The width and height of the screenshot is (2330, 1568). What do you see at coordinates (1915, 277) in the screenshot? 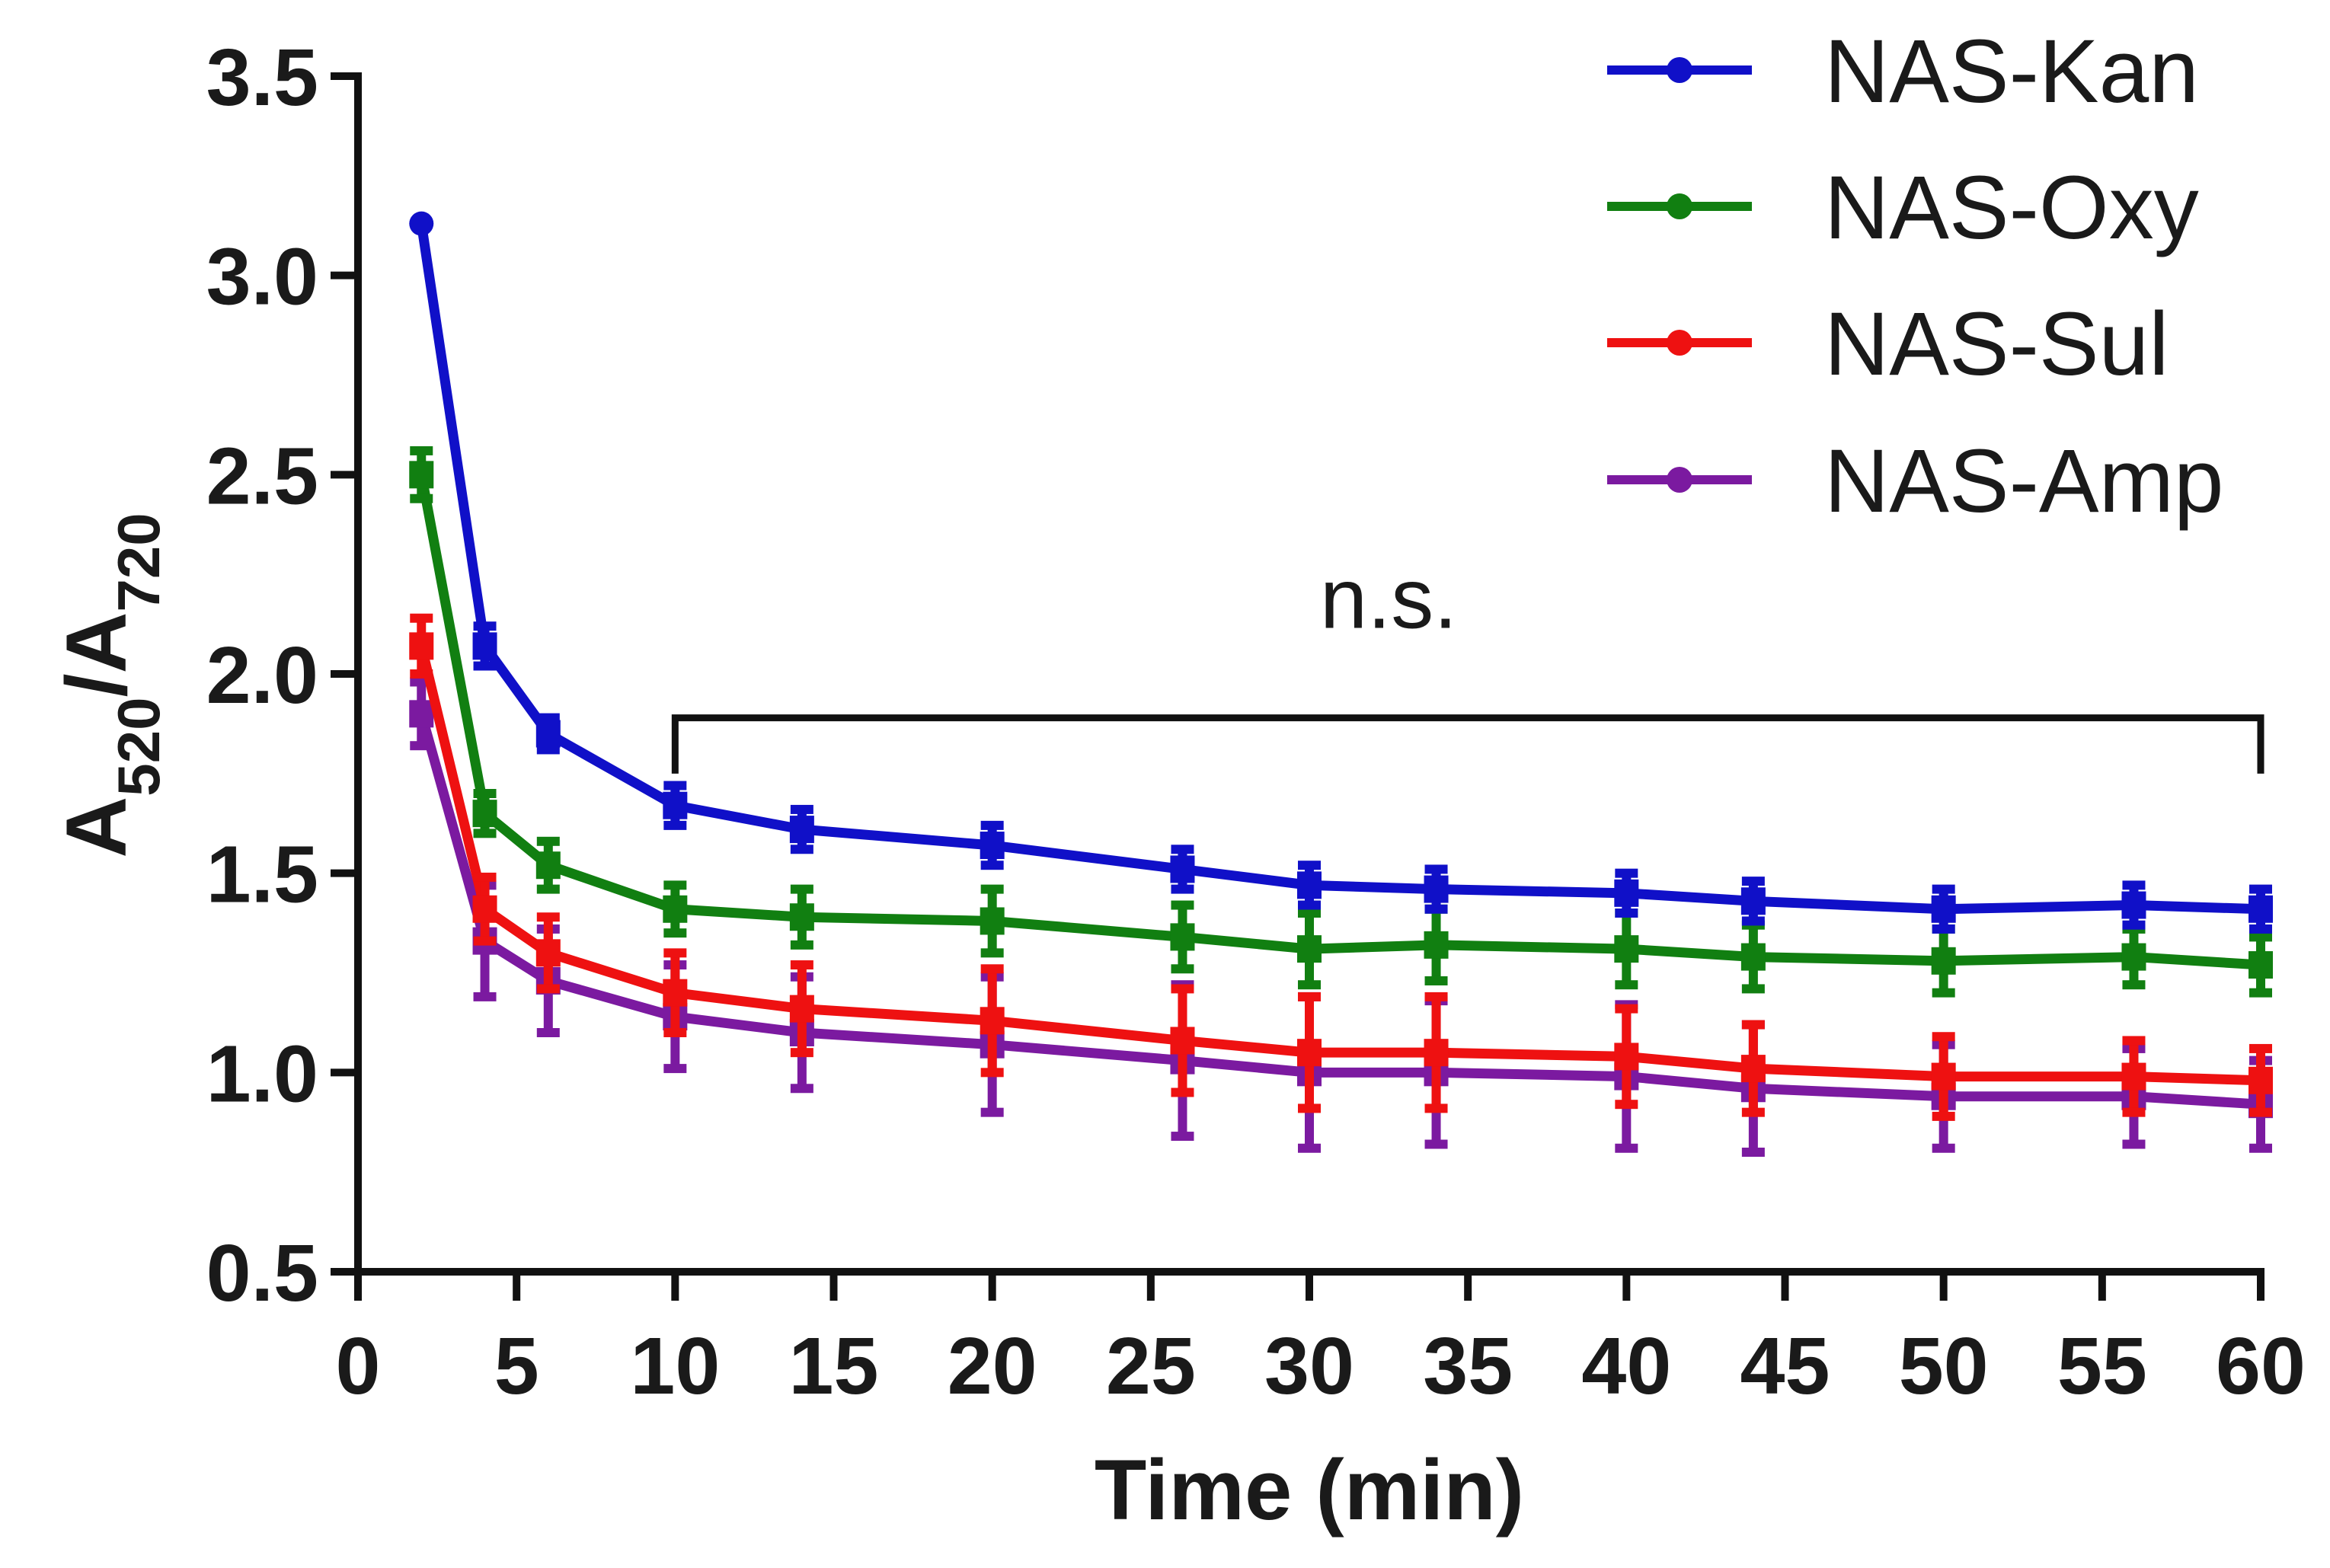
I see `legend: NAS-Kan NAS-Oxy NAS-Sul NAS-Amp` at bounding box center [1915, 277].